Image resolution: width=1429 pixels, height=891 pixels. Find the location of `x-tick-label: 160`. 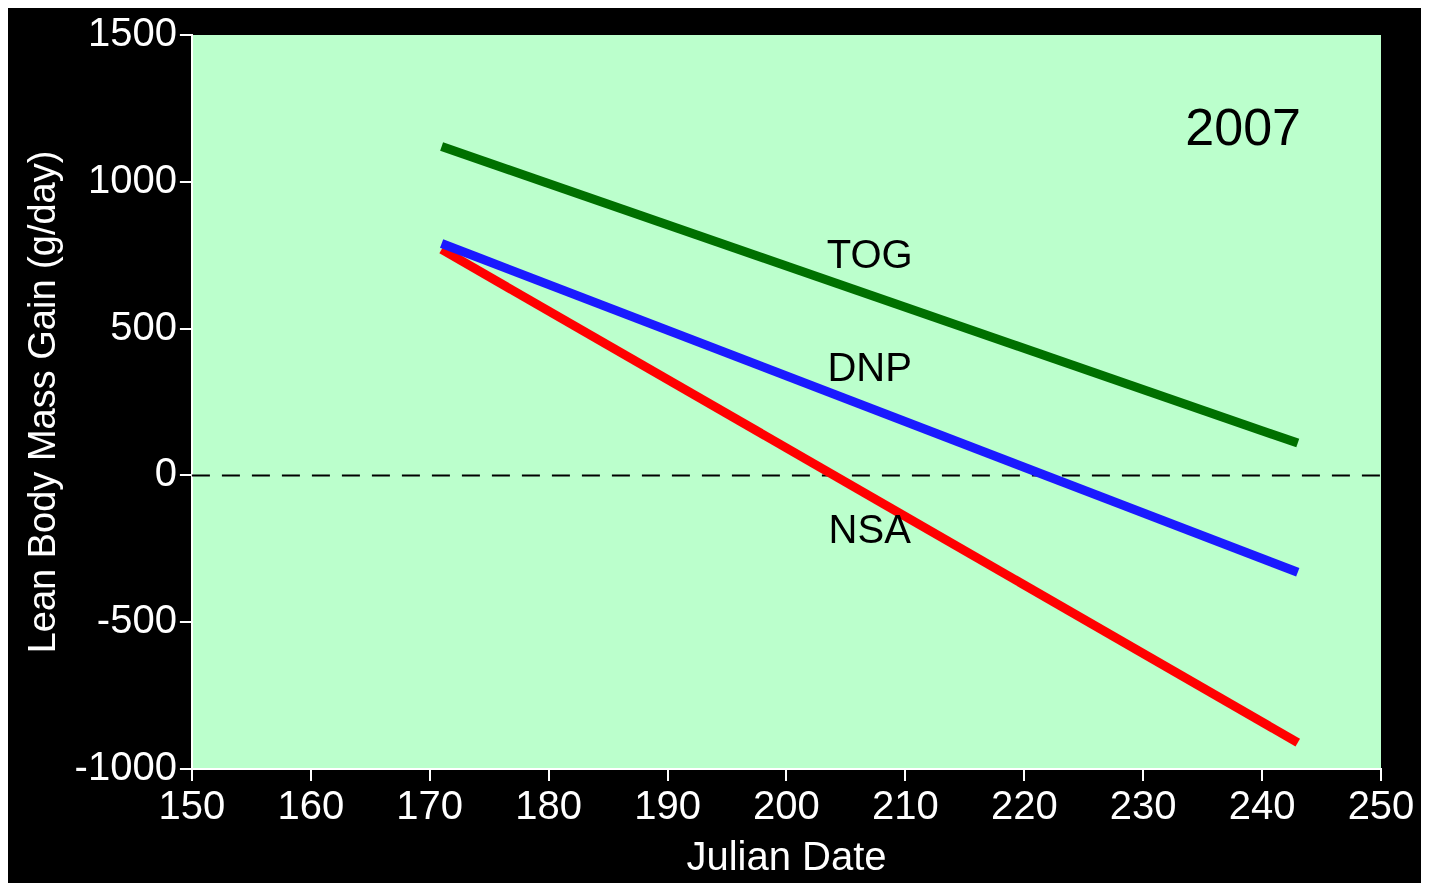

x-tick-label: 160 is located at coordinates (311, 805).